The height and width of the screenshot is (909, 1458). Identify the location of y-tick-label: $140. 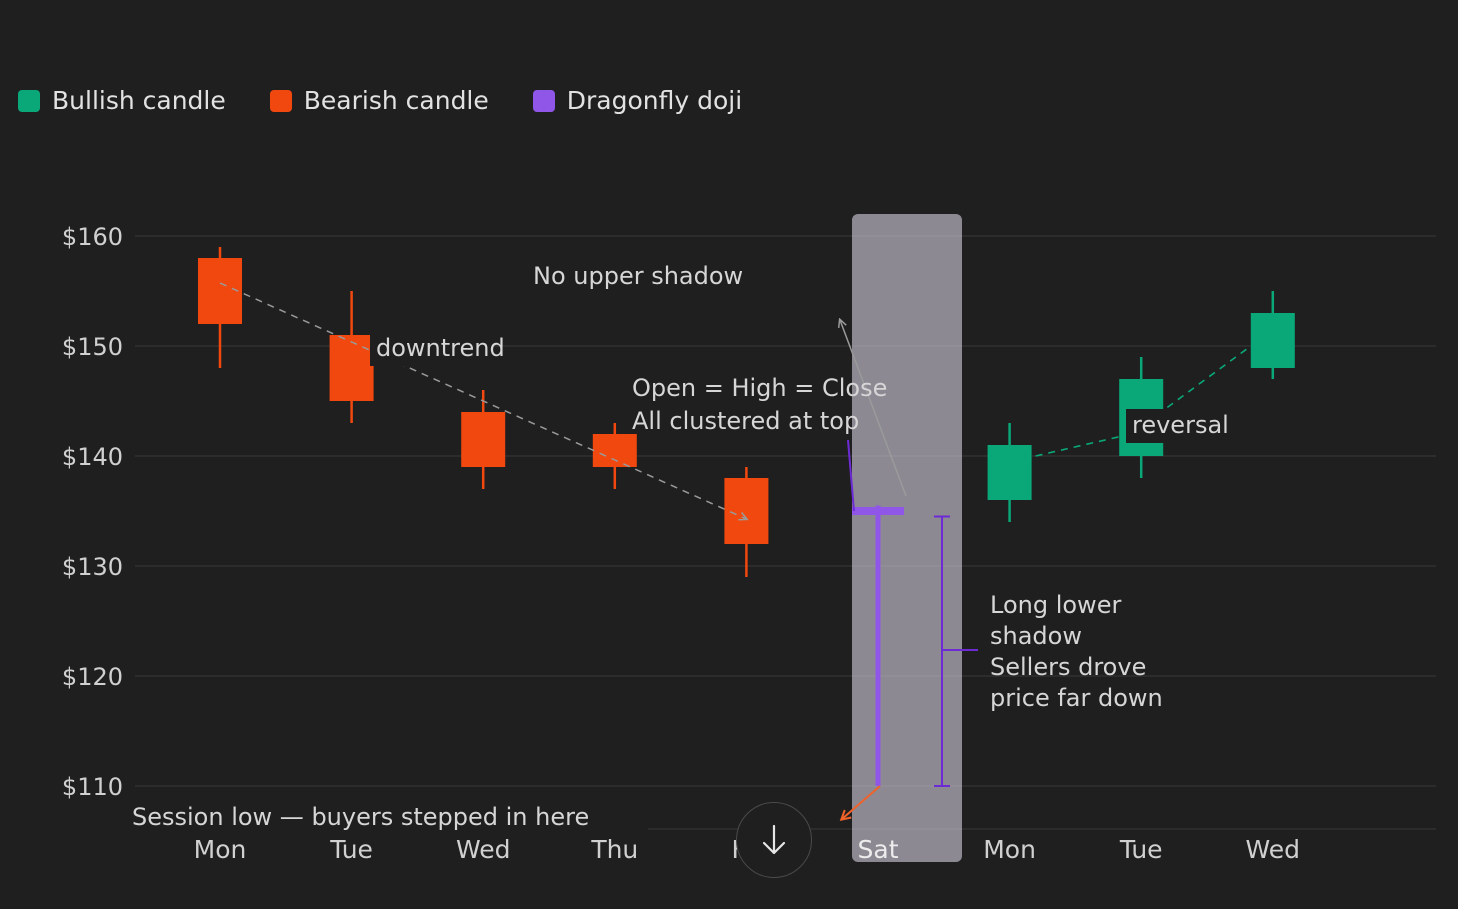
(92, 457).